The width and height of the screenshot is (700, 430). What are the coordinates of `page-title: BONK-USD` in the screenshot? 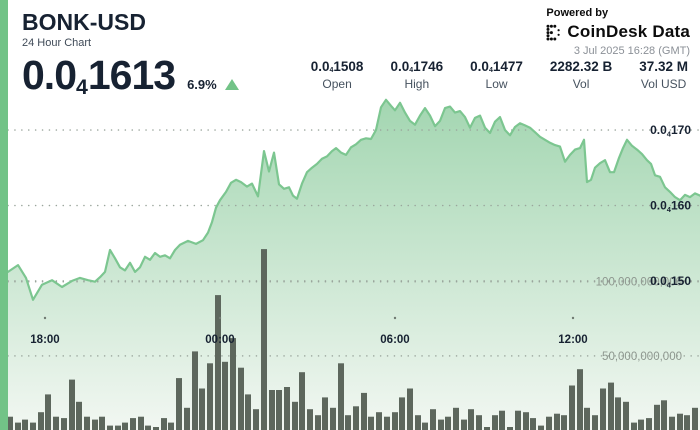 It's located at (84, 22).